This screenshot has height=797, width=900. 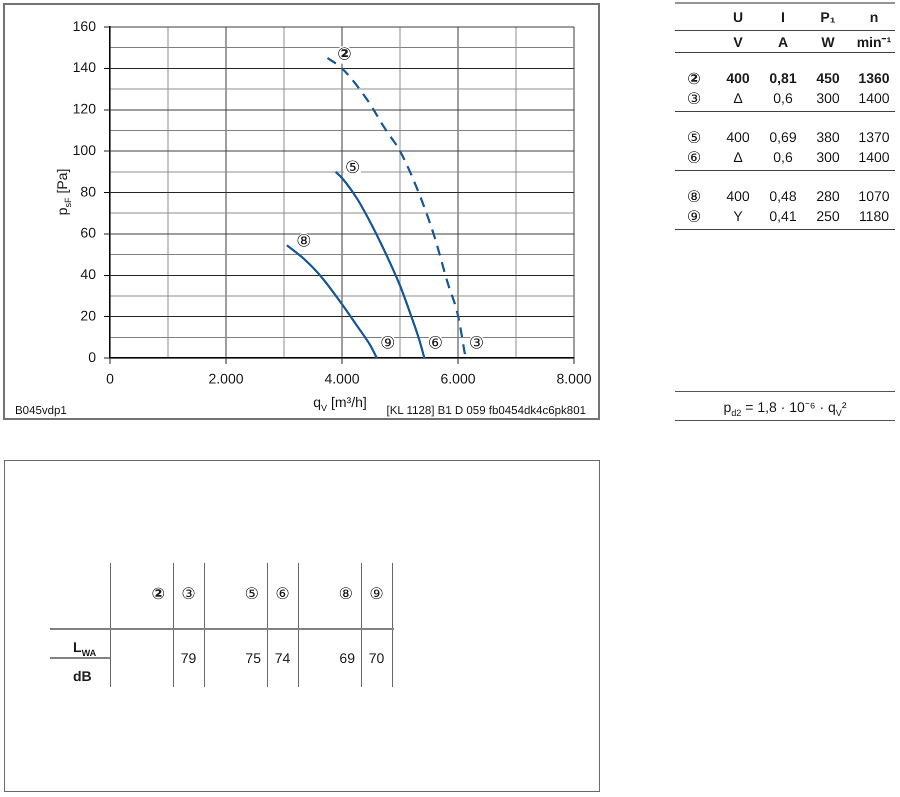 What do you see at coordinates (738, 17) in the screenshot?
I see `category-label: U` at bounding box center [738, 17].